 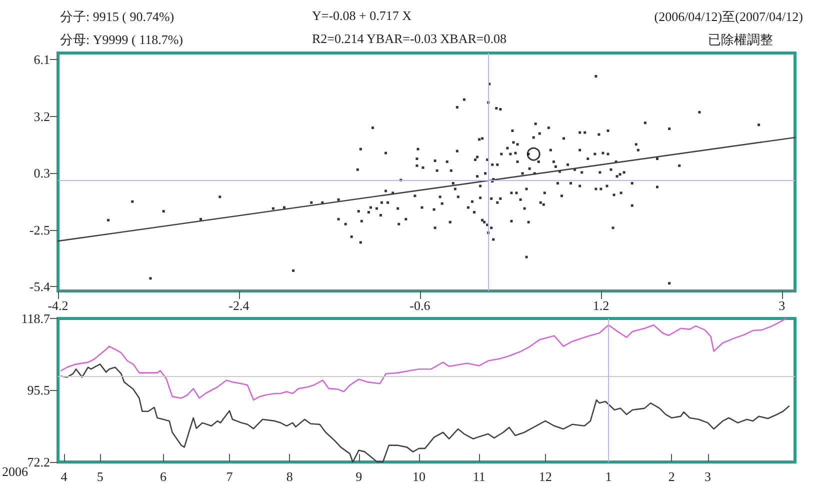 I want to click on text: (2006/04/12)至(2007/04/12), so click(x=728, y=17).